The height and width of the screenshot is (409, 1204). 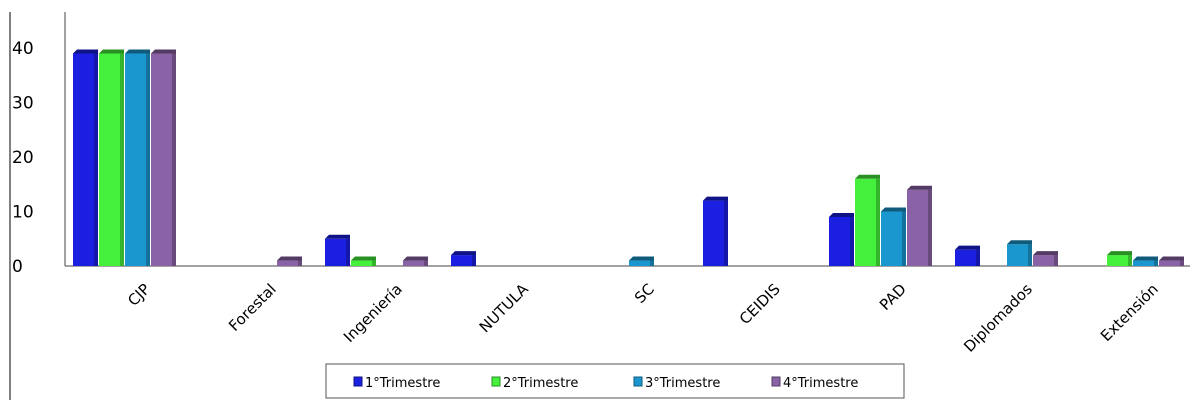 What do you see at coordinates (139, 295) in the screenshot?
I see `category-label: CJP` at bounding box center [139, 295].